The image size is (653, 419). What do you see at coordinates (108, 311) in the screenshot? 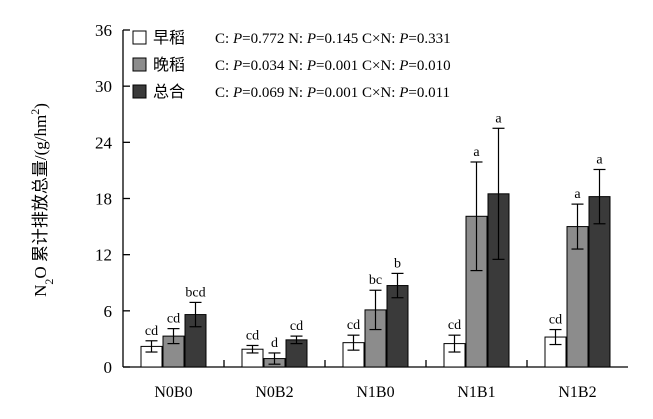
I see `y-tick-label: 6` at bounding box center [108, 311].